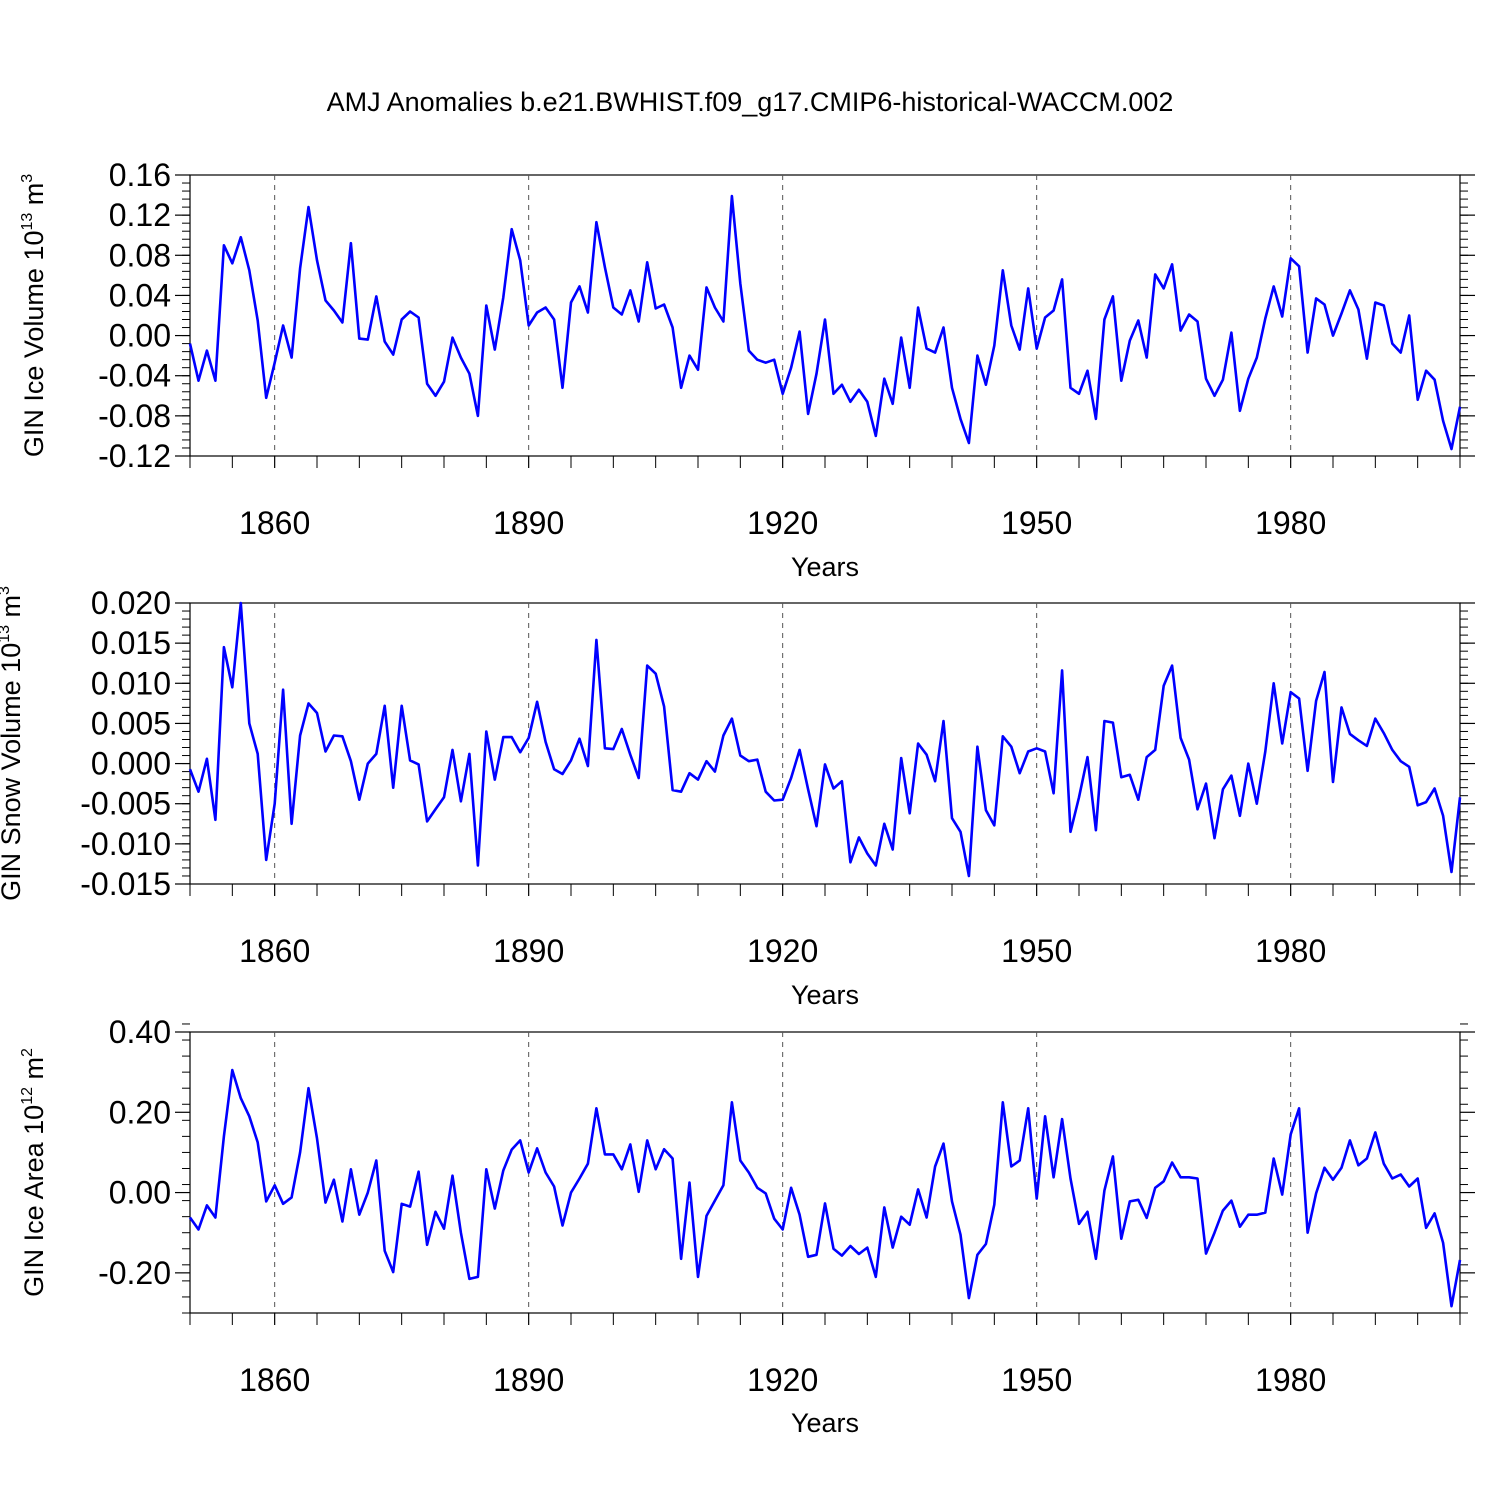 Image resolution: width=1500 pixels, height=1500 pixels. I want to click on y-axis-label: GIN Snow Volume 1013 m3, so click(13, 743).